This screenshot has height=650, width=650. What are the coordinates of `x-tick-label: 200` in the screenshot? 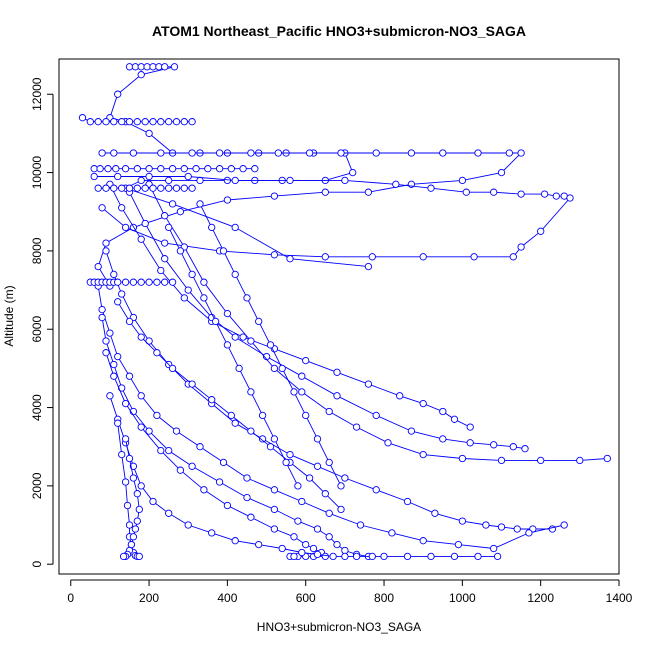 It's located at (149, 598).